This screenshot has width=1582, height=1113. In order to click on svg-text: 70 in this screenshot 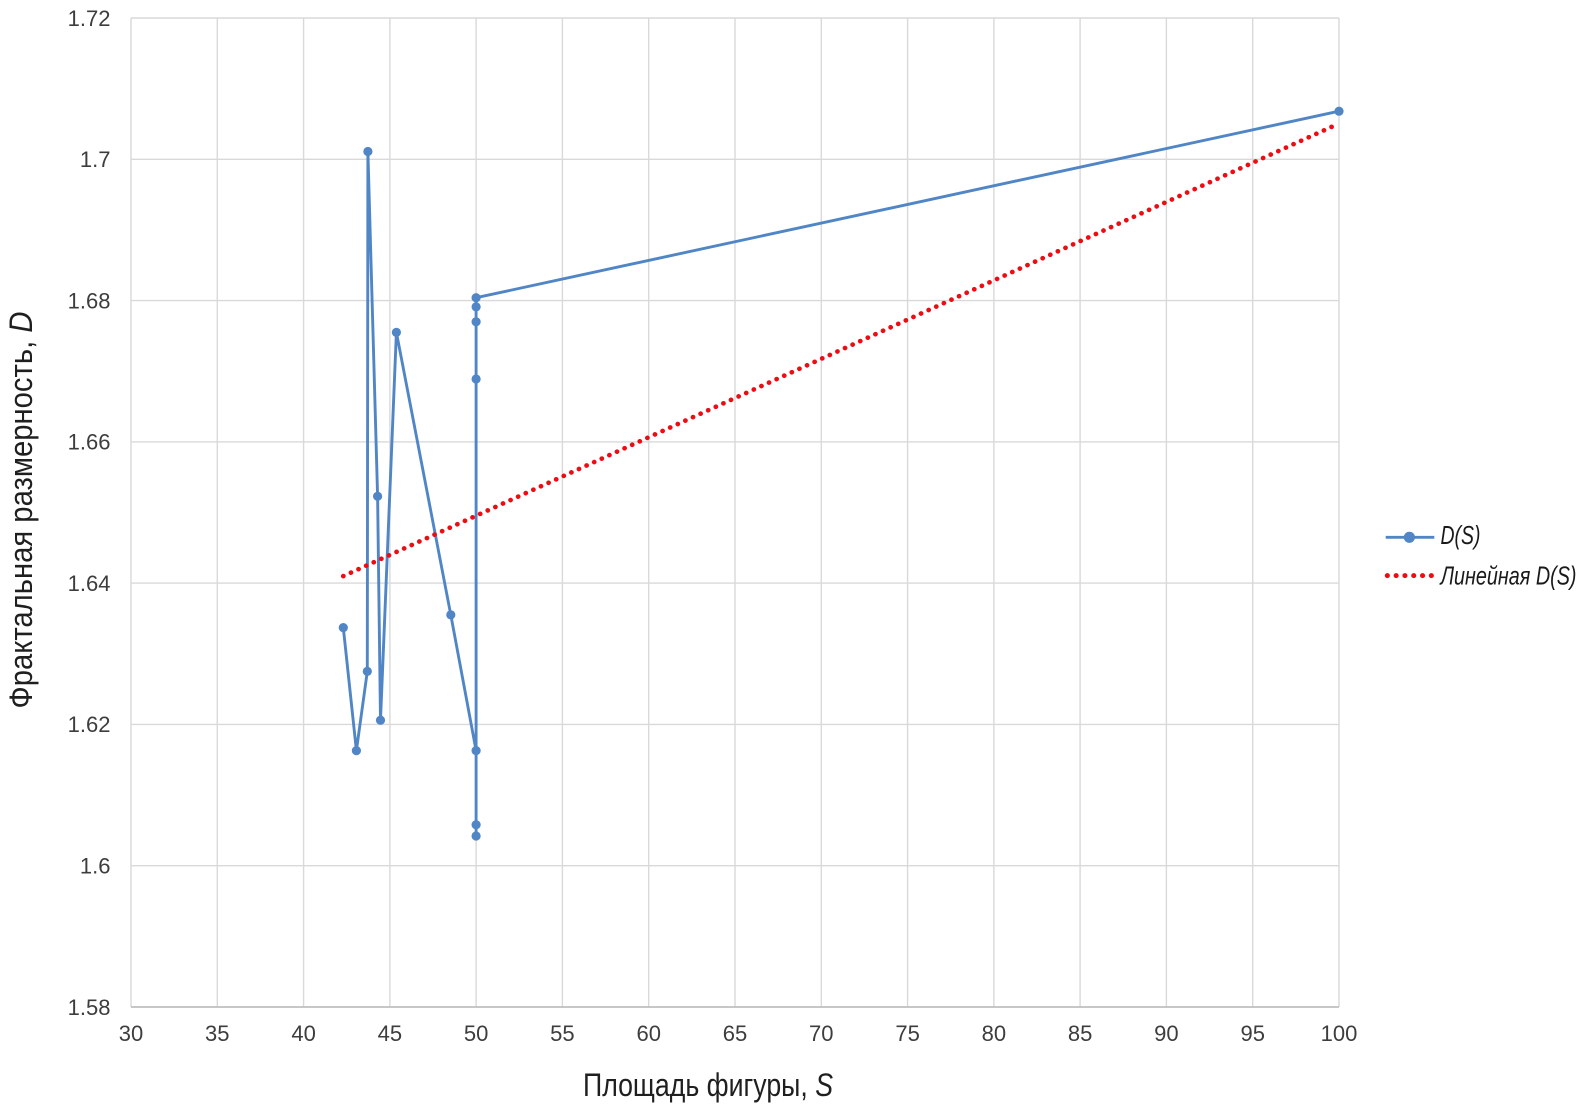, I will do `click(821, 1033)`.